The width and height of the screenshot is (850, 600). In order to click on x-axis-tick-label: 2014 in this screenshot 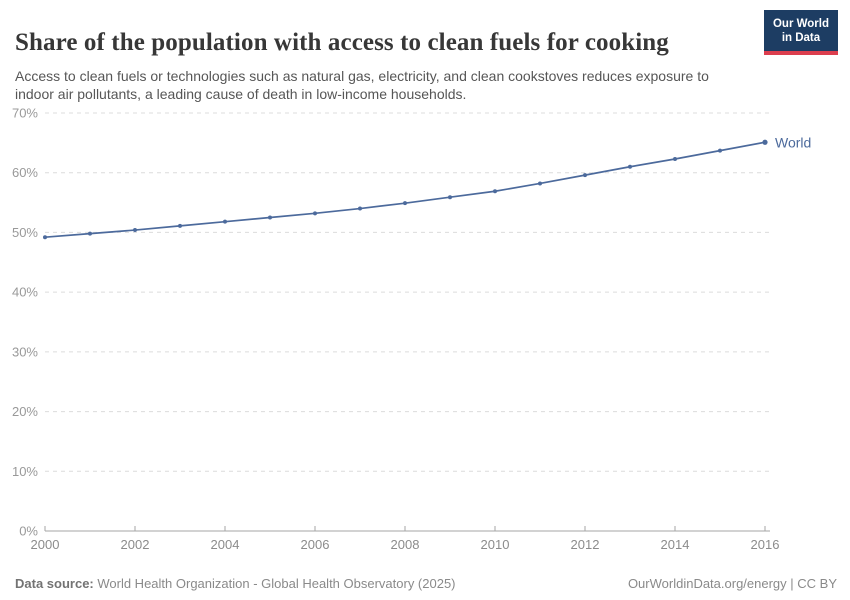, I will do `click(675, 544)`.